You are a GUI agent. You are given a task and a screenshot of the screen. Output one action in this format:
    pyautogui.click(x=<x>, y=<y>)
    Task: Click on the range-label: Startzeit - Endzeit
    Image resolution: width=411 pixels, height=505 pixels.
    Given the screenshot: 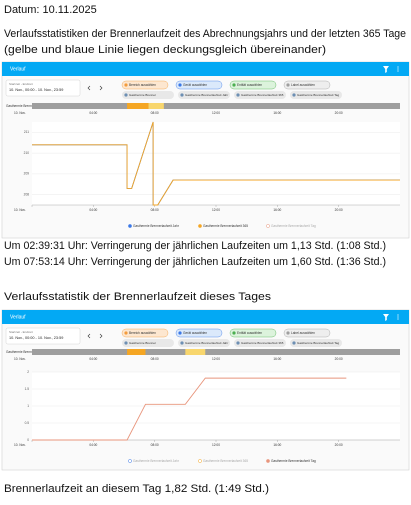 What is the action you would take?
    pyautogui.click(x=21, y=84)
    